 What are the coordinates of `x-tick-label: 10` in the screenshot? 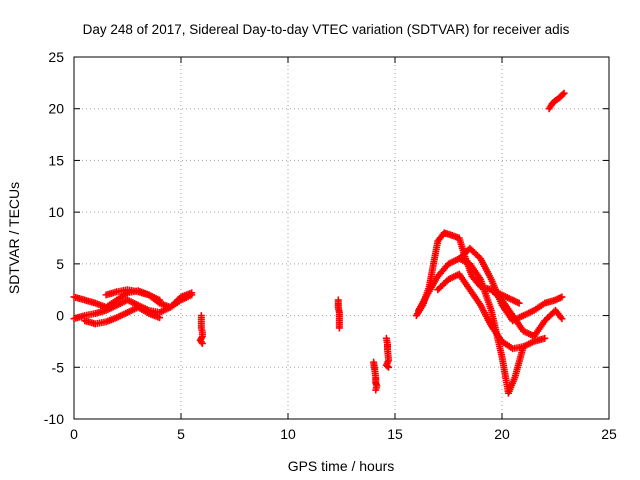 It's located at (288, 434).